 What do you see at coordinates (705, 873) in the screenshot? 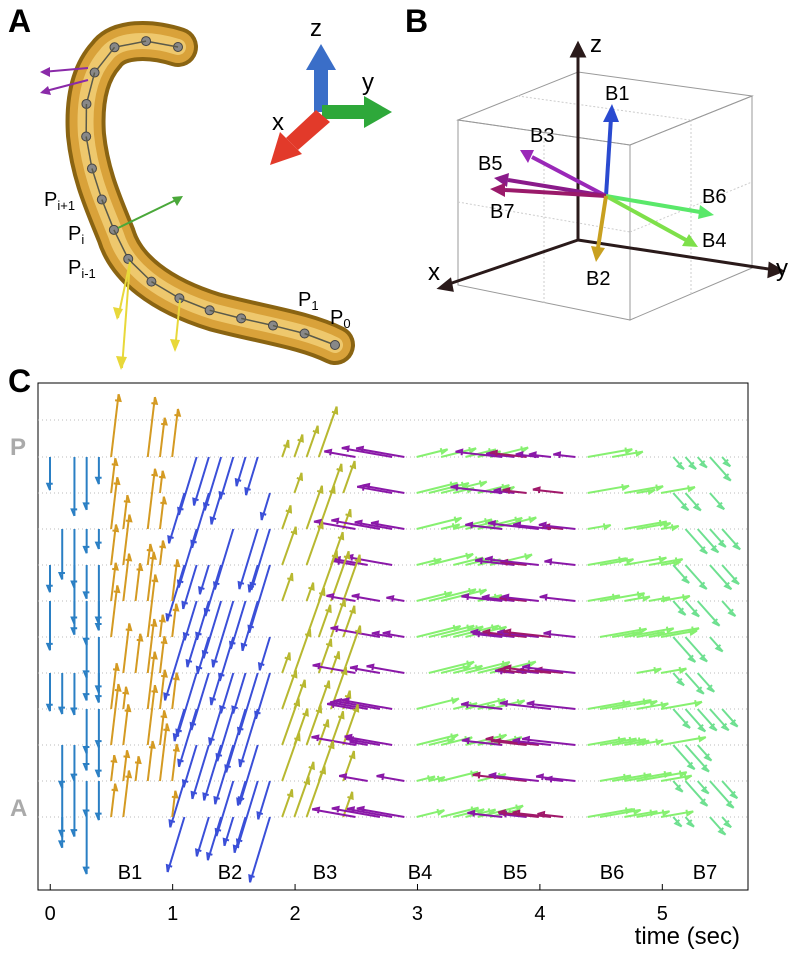
I see `behavior-label: B7` at bounding box center [705, 873].